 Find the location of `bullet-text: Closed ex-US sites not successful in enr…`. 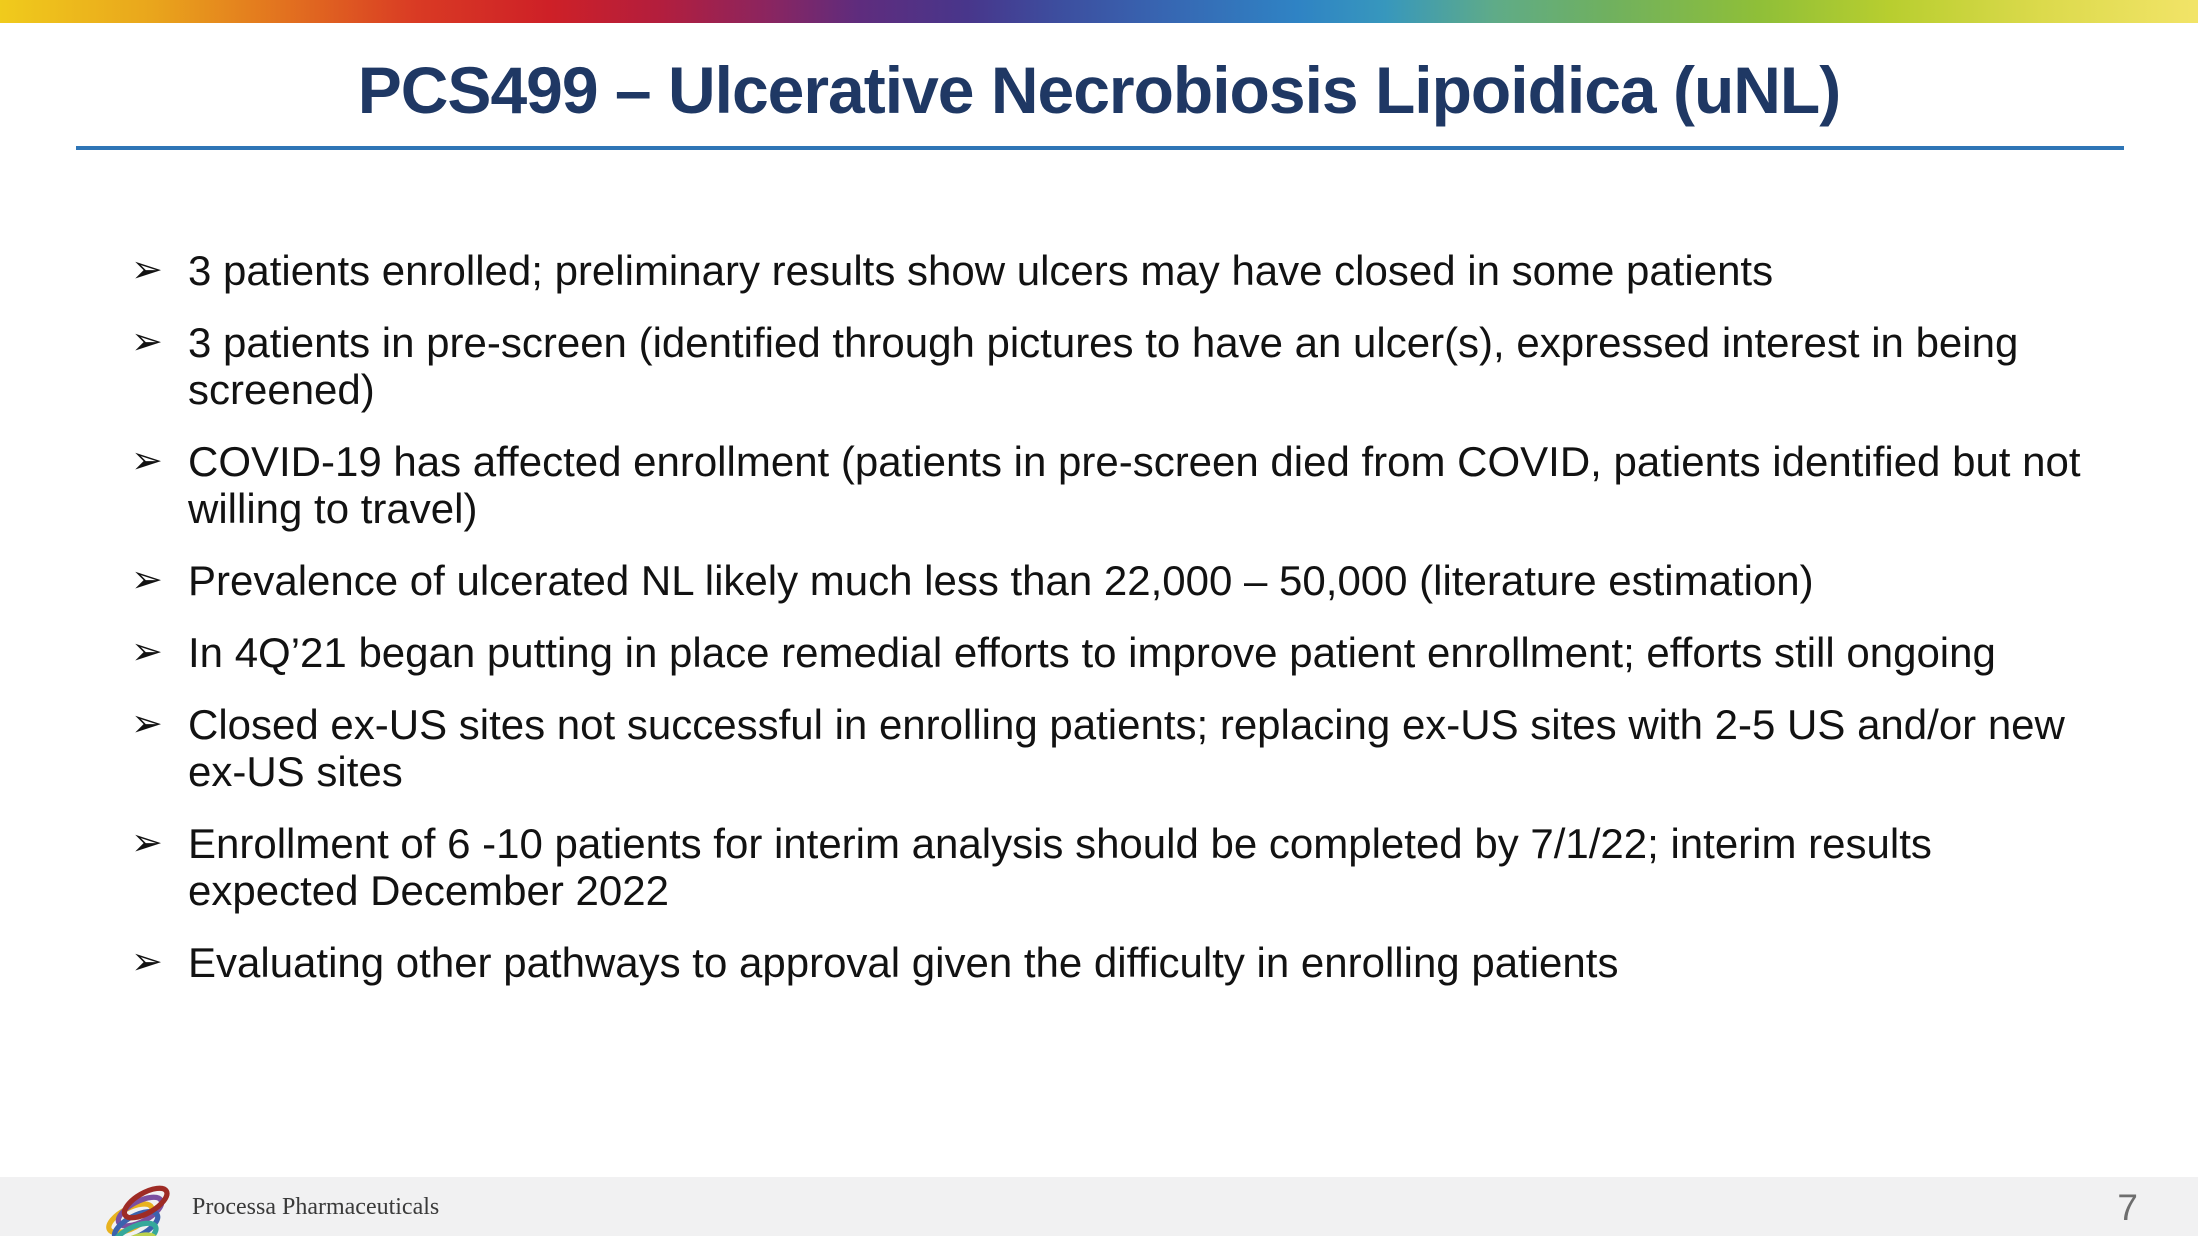

bullet-text: Closed ex-US sites not successful in enr… is located at coordinates (1126, 748).